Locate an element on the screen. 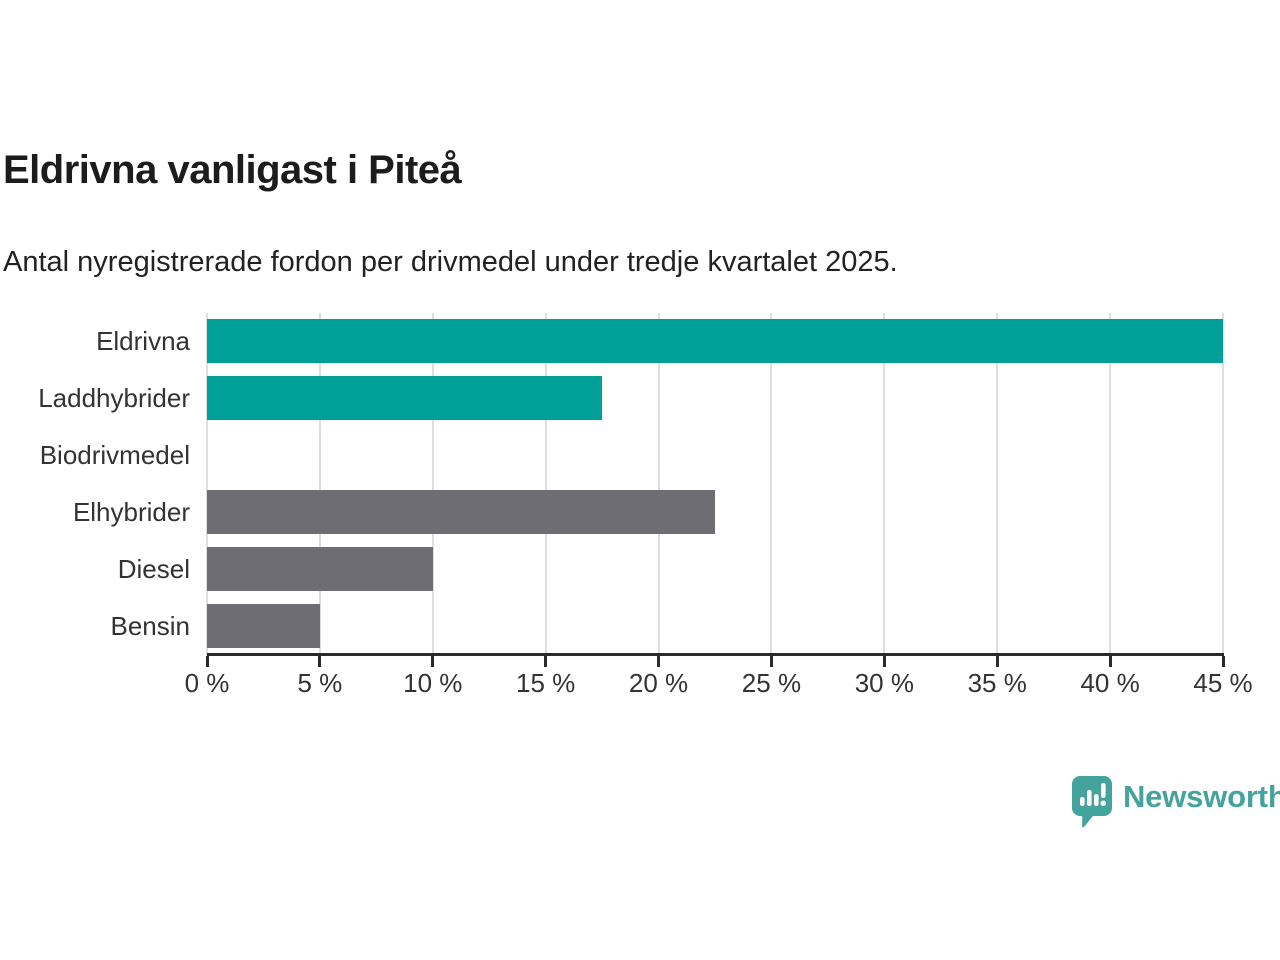  category-label-elhybrider: Elhybrider is located at coordinates (131, 512).